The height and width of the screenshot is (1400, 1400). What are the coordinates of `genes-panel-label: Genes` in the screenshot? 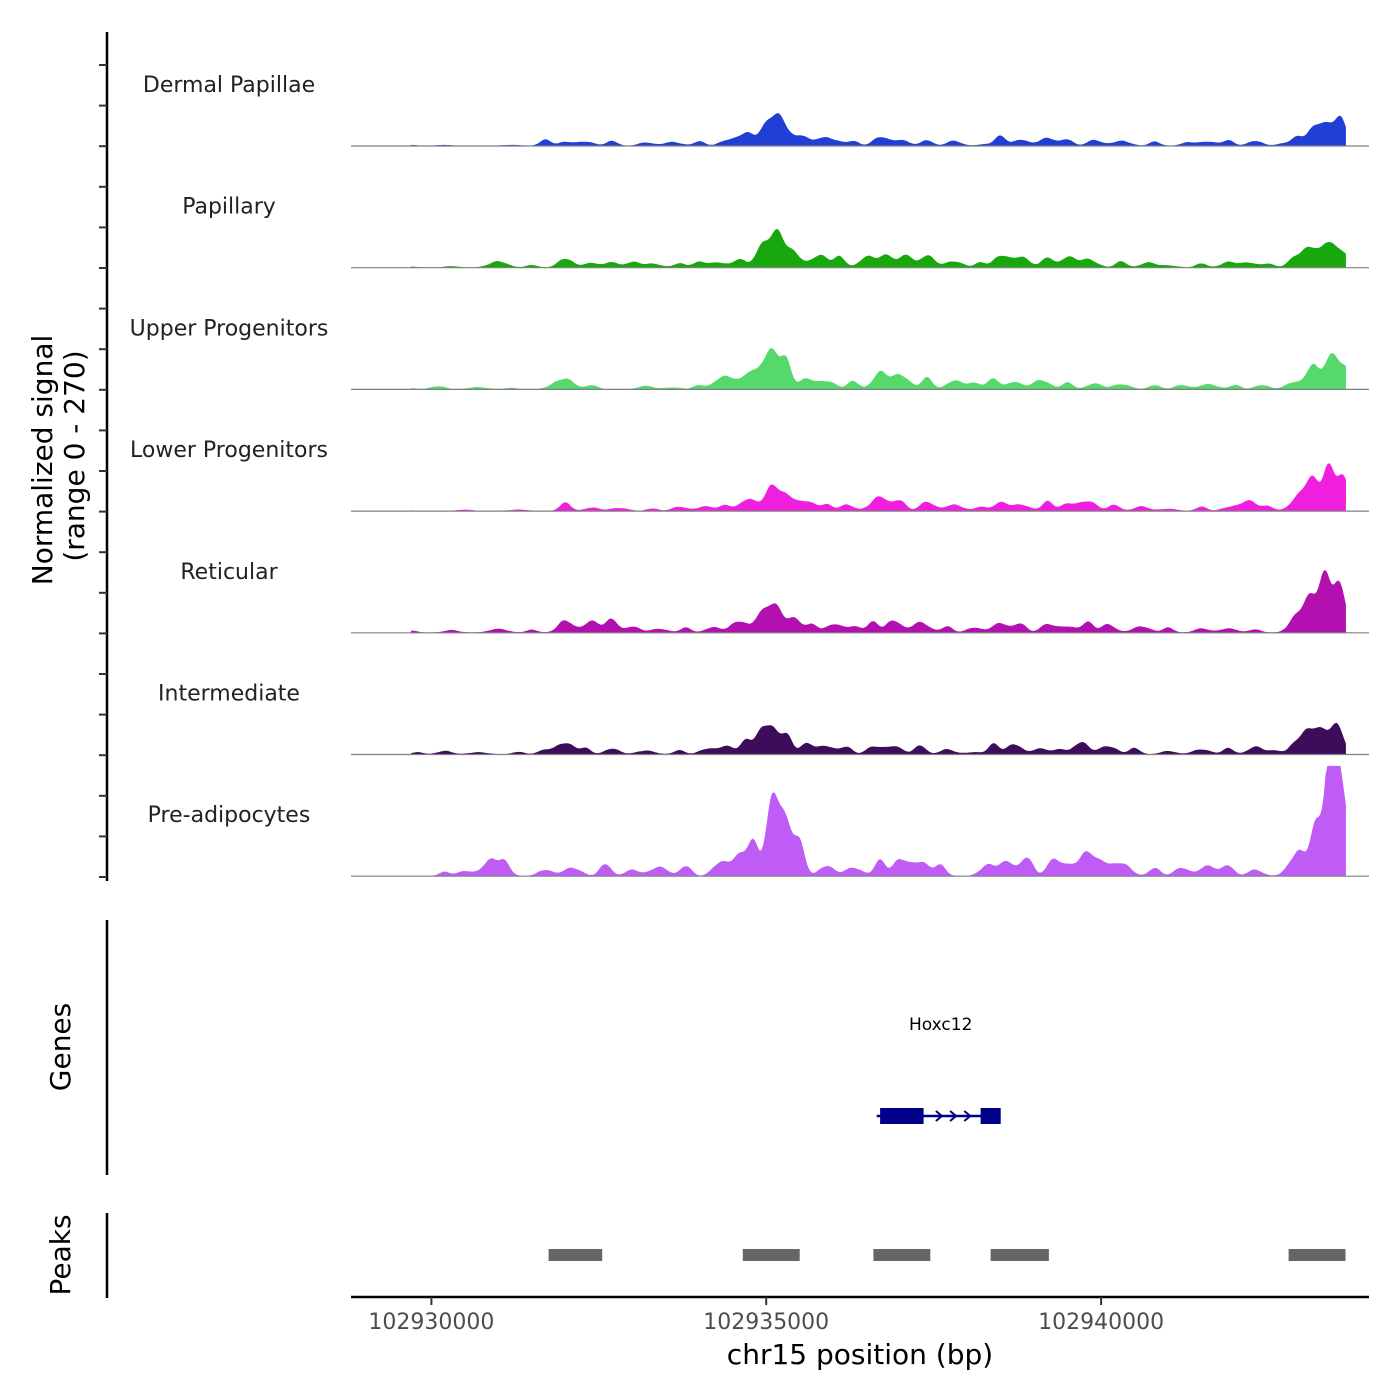 It's located at (60, 1047).